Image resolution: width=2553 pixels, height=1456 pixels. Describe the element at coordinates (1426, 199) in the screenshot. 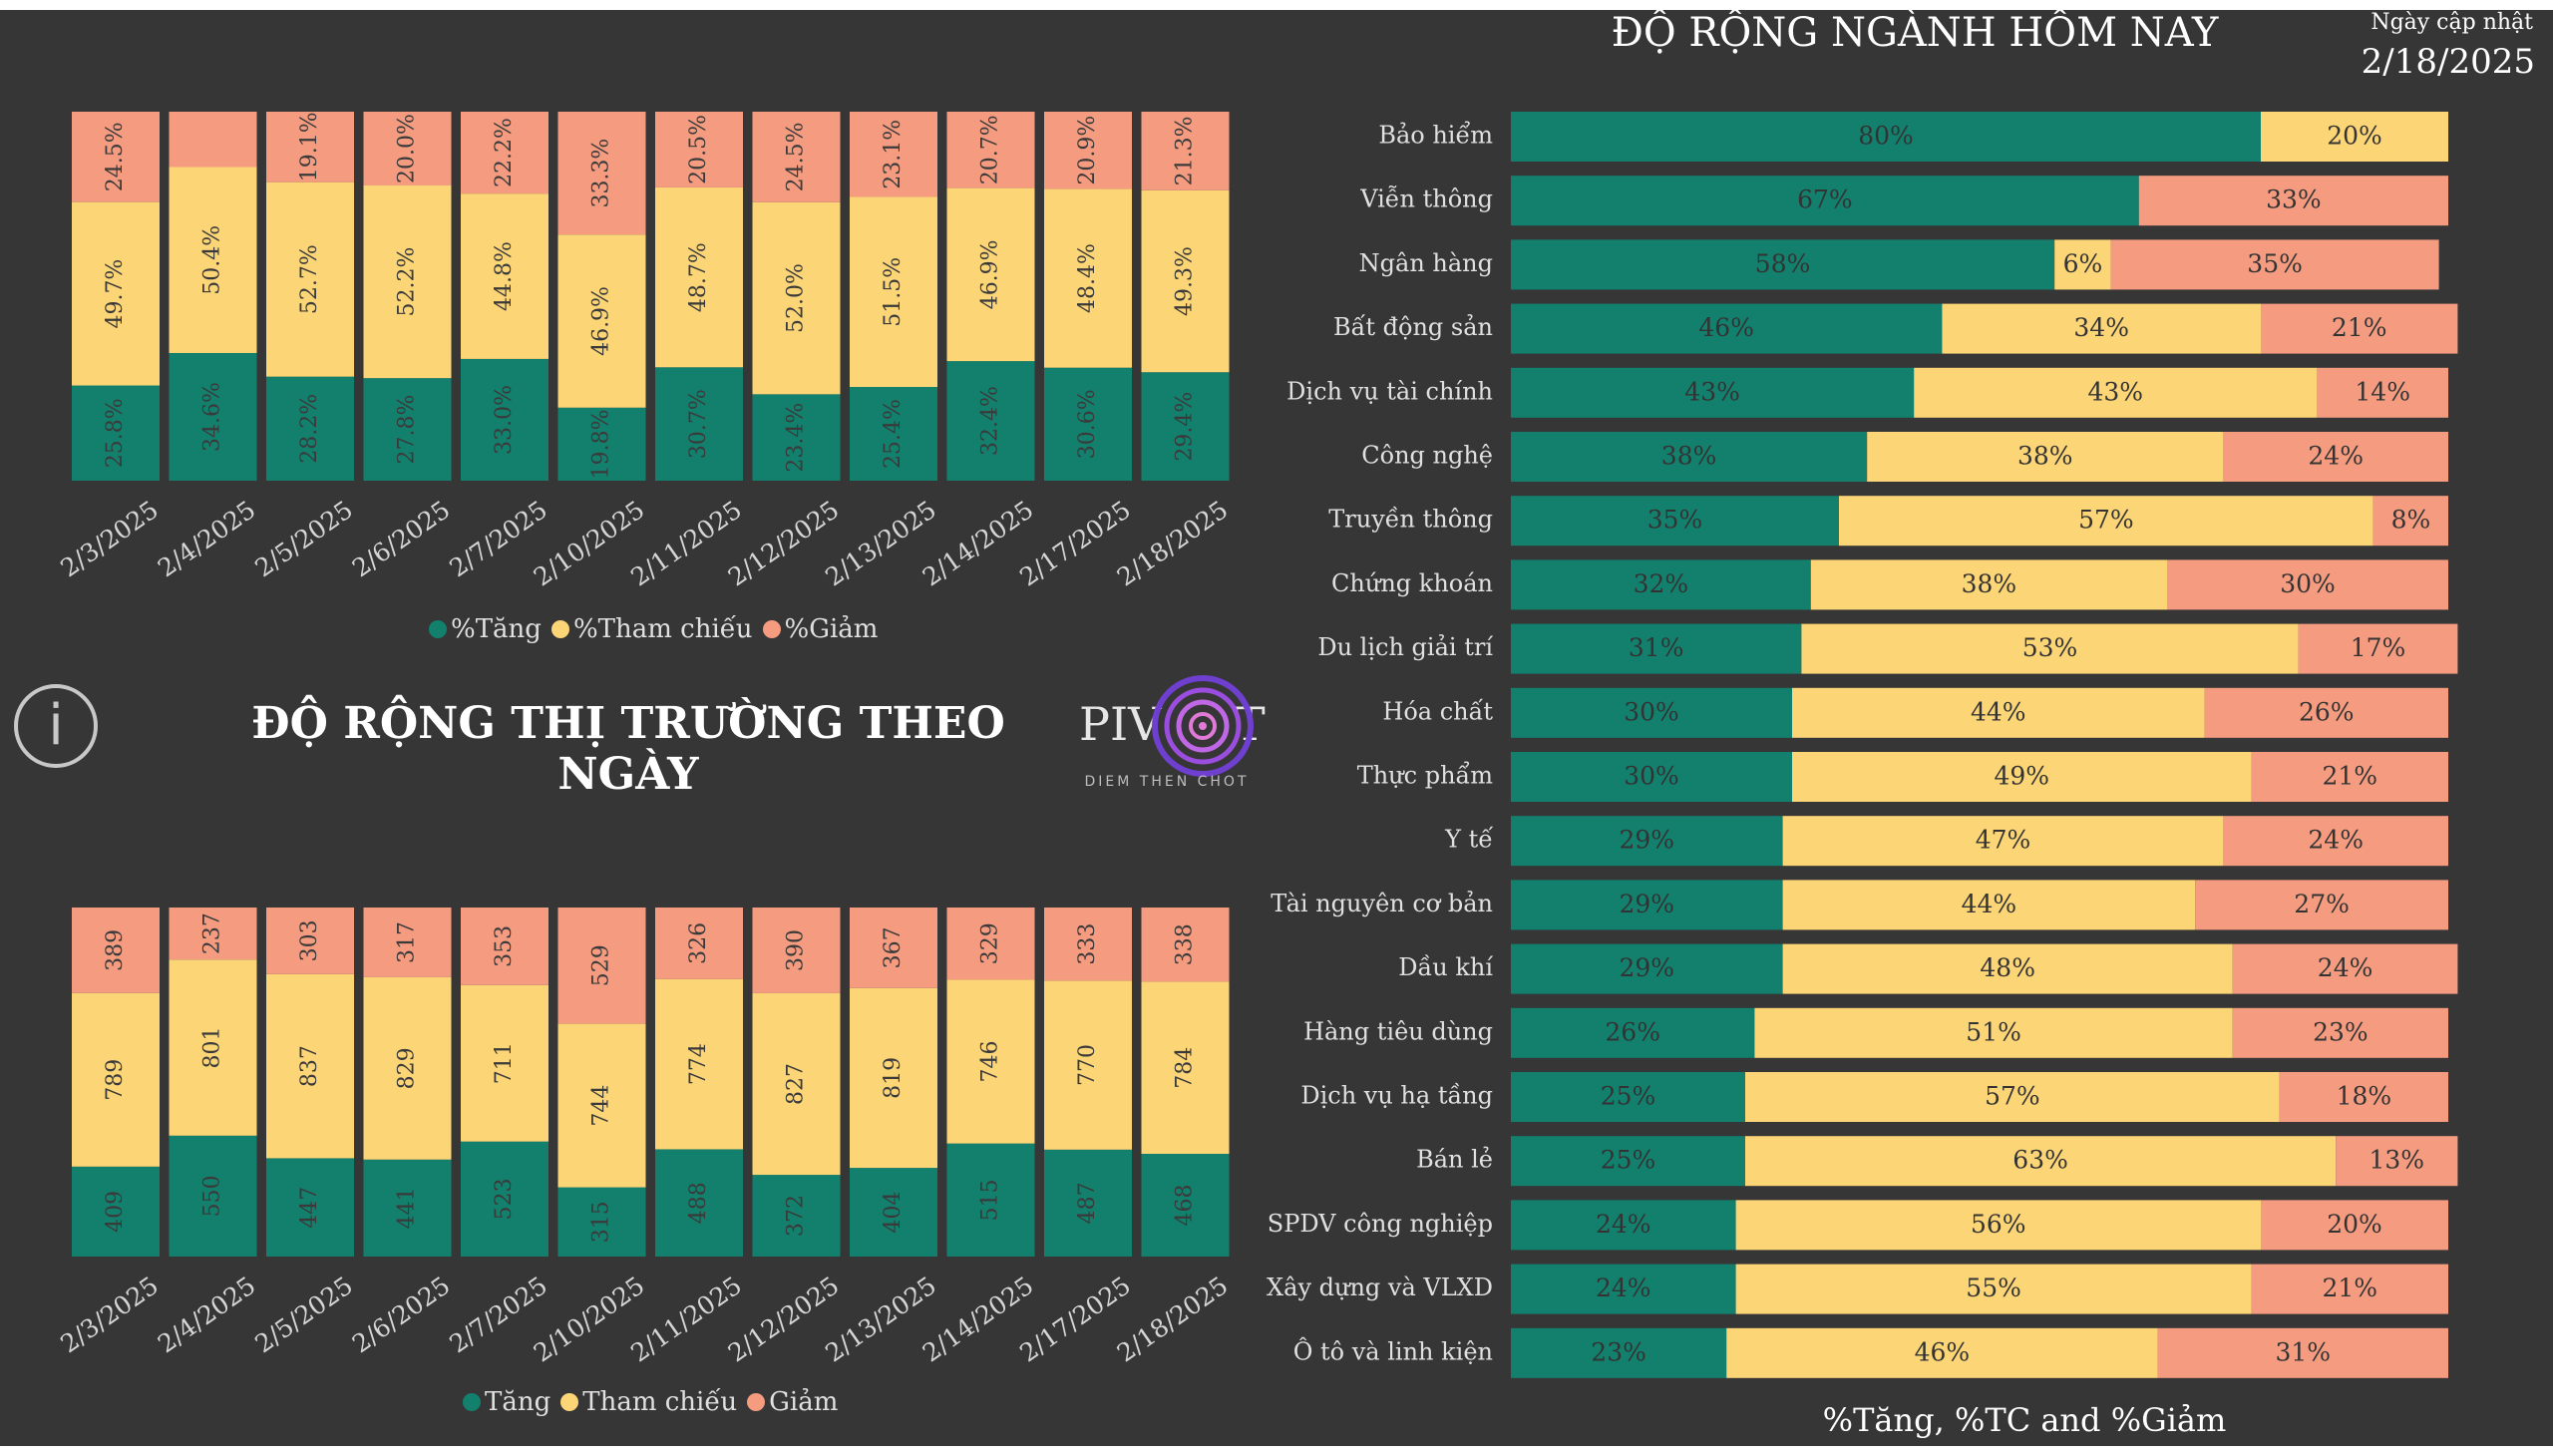

I see `industry-label: Viễn thông` at that location.